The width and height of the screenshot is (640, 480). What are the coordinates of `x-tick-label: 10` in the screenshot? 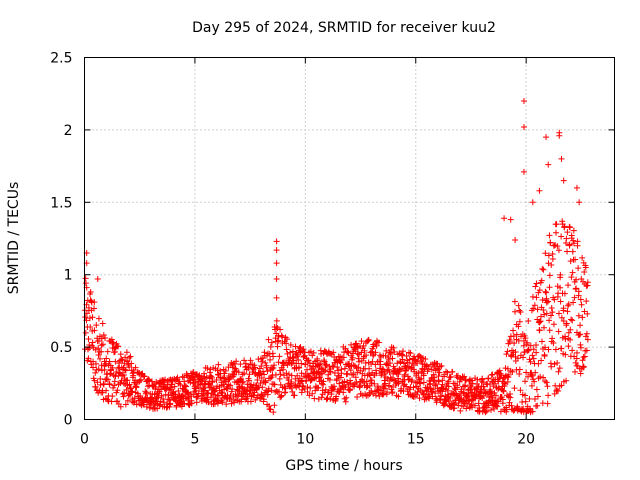 It's located at (305, 440).